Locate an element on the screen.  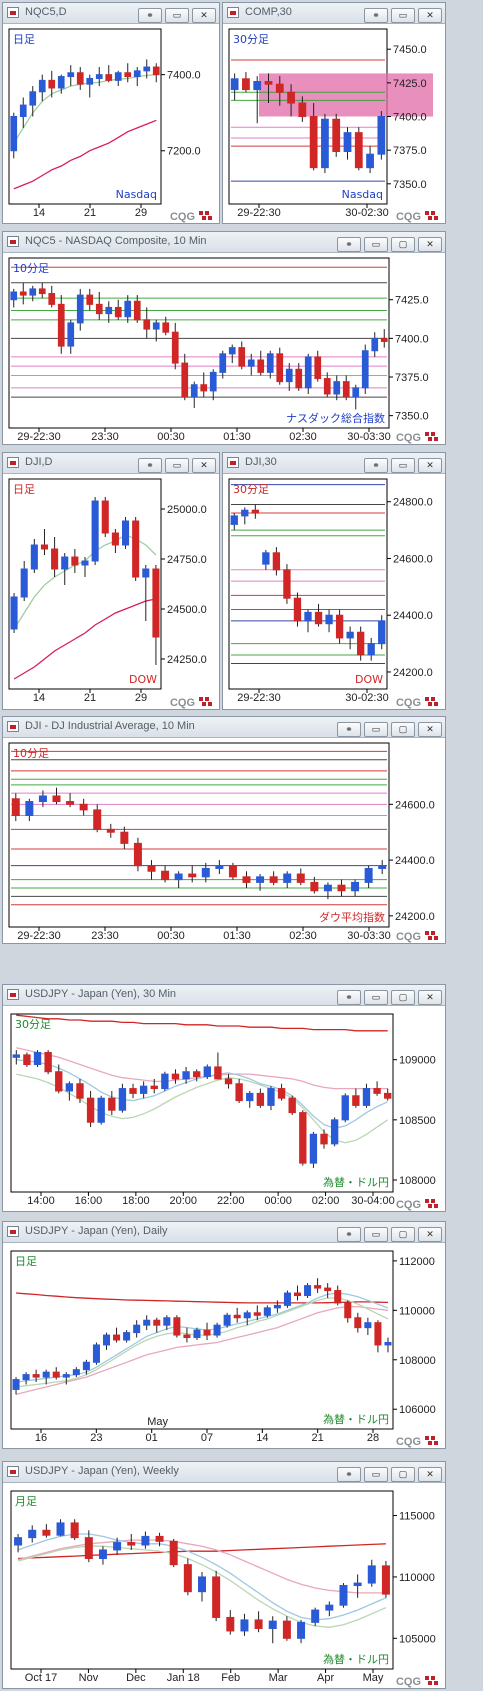
timeframe-label: 月足 is located at coordinates (26, 1501).